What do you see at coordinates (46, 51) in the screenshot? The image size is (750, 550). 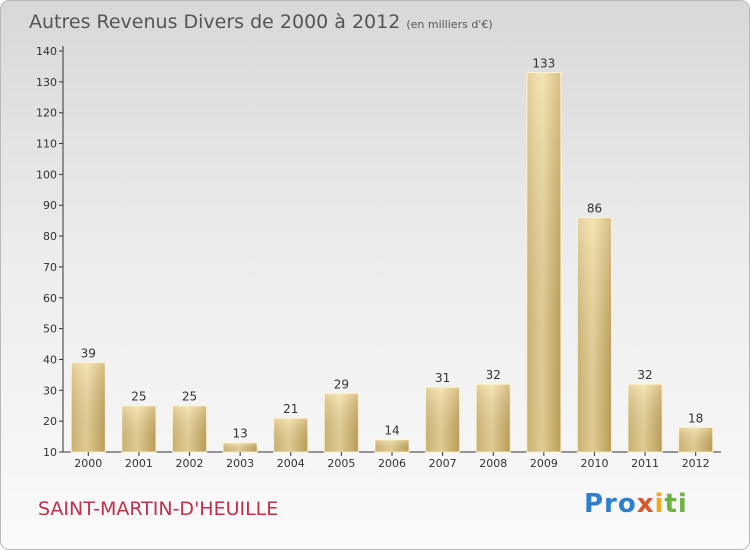 I see `y-tick-label: 140` at bounding box center [46, 51].